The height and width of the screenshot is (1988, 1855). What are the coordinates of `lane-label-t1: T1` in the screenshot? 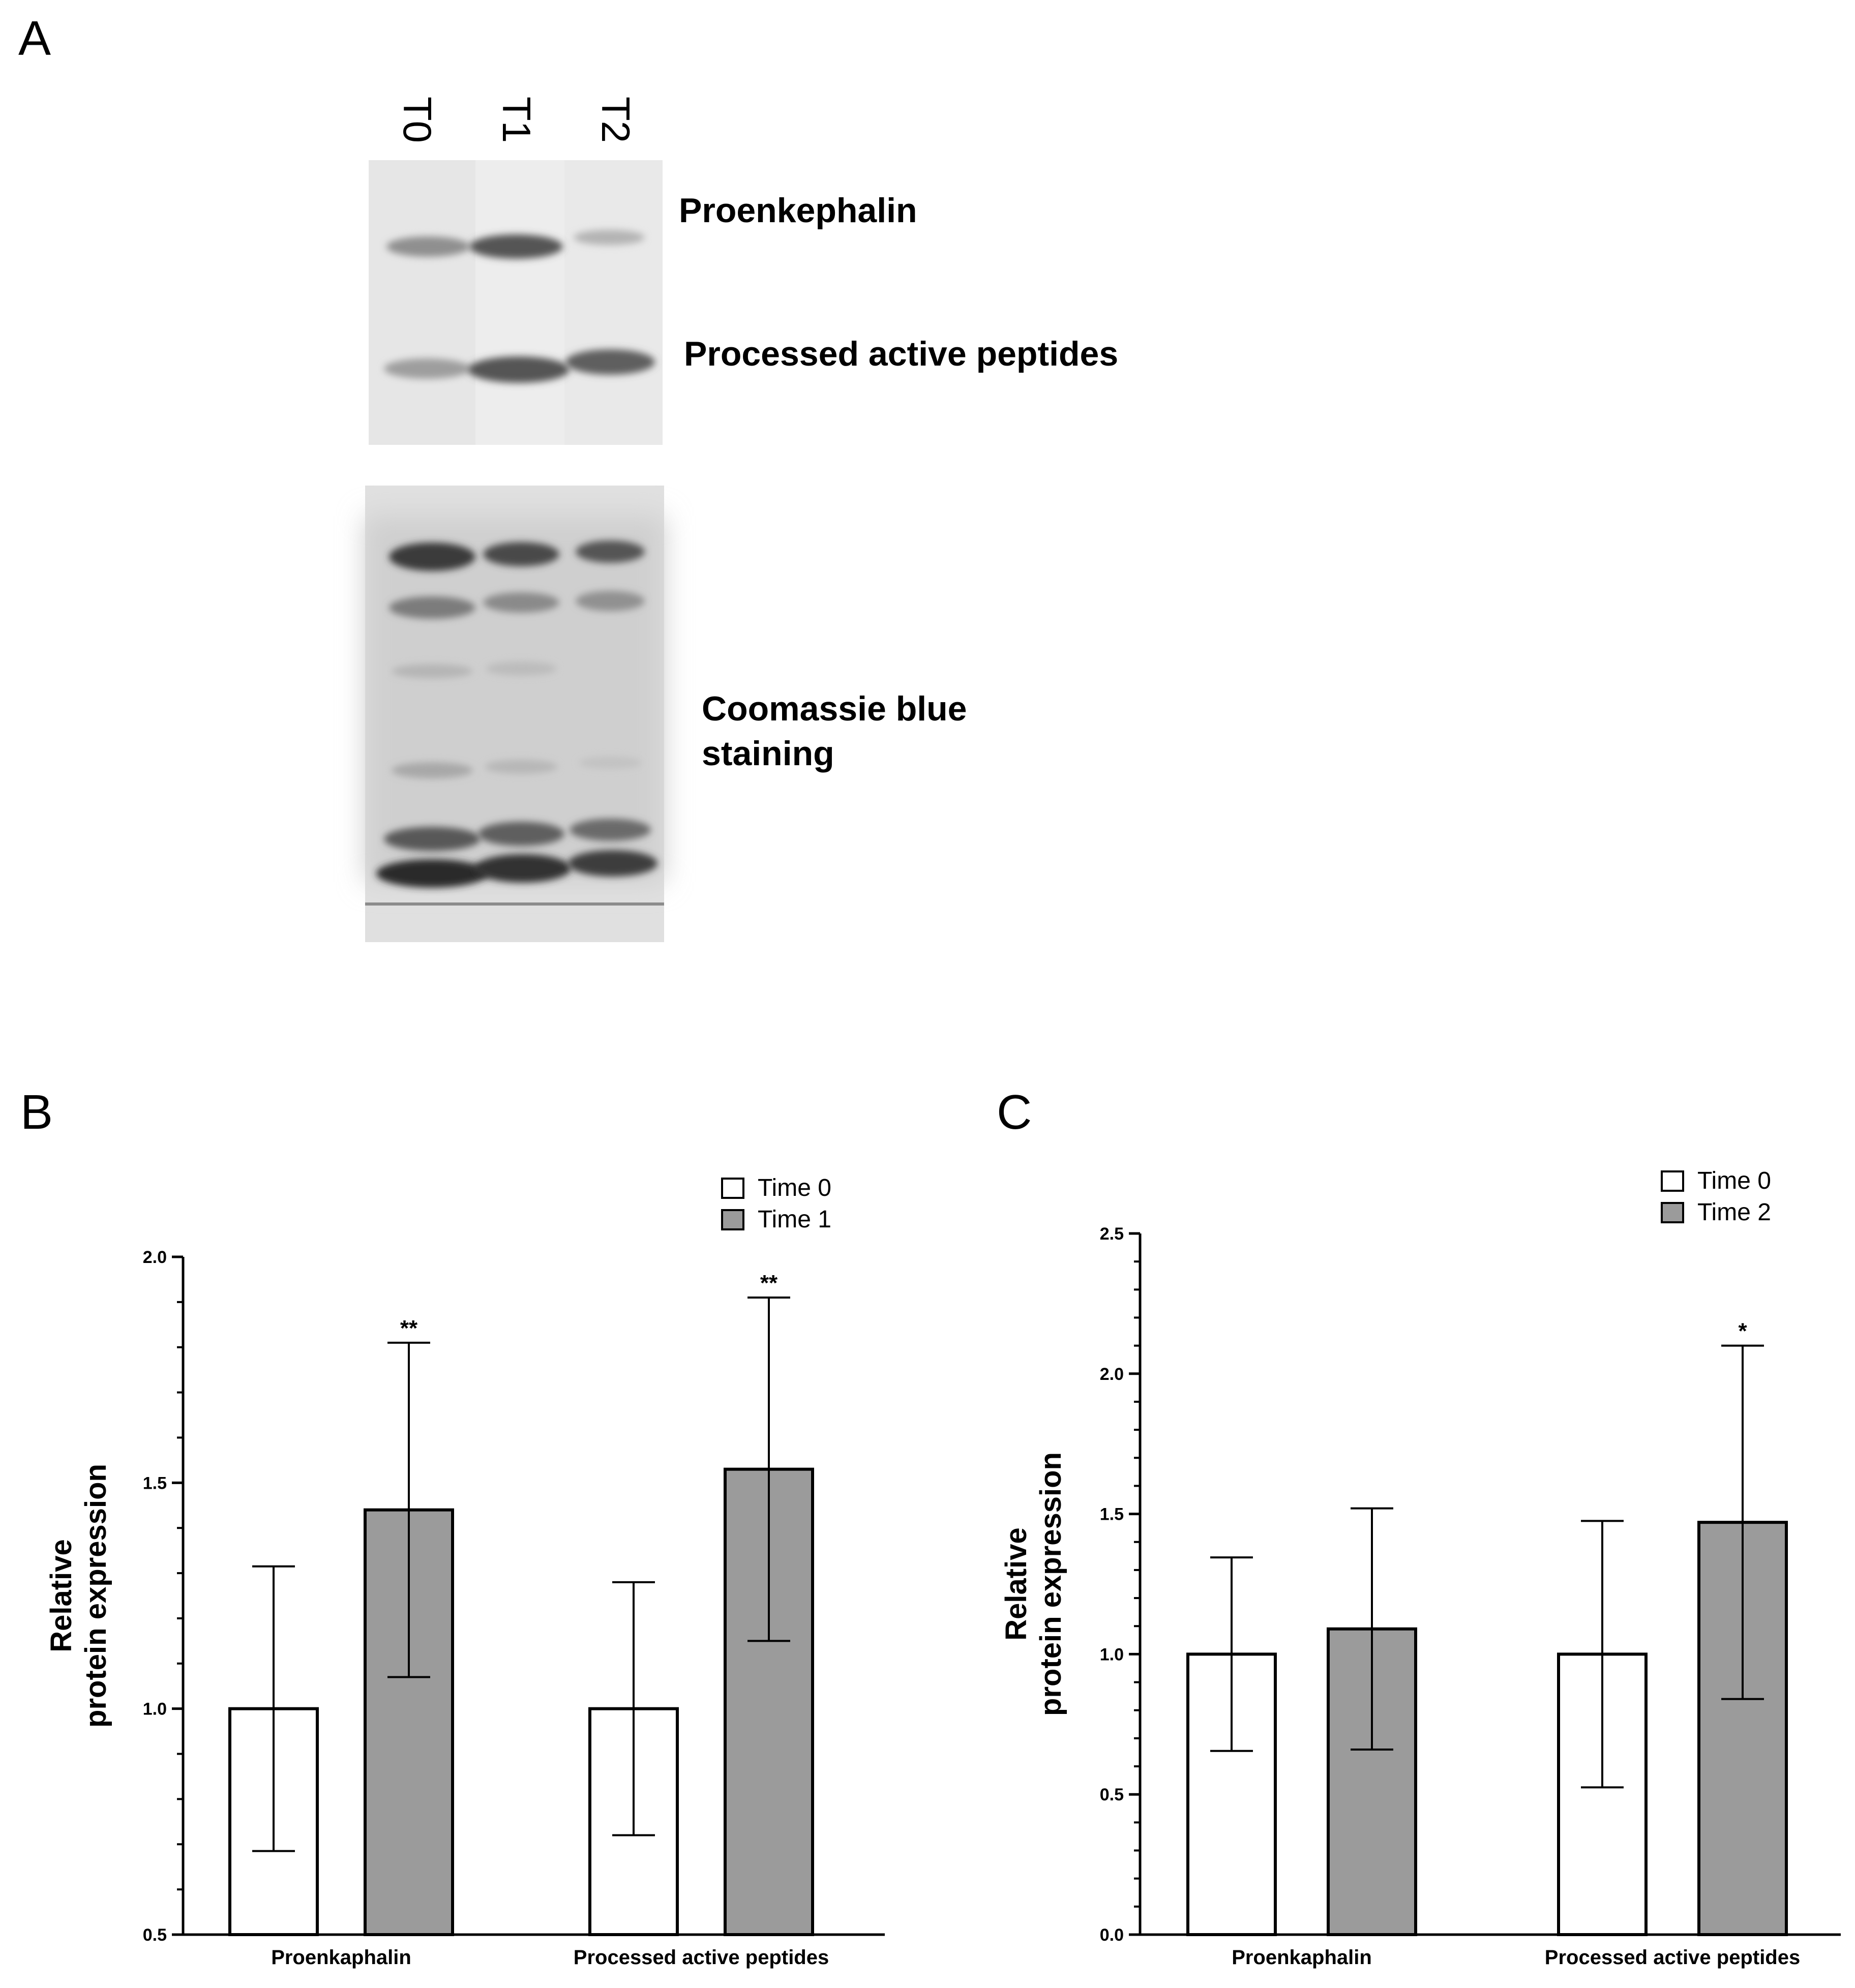 It's located at (516, 120).